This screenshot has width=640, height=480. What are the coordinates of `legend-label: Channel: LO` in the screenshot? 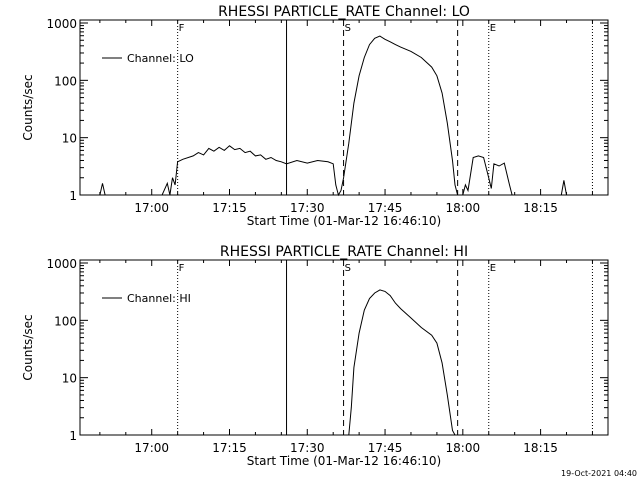 It's located at (160, 58).